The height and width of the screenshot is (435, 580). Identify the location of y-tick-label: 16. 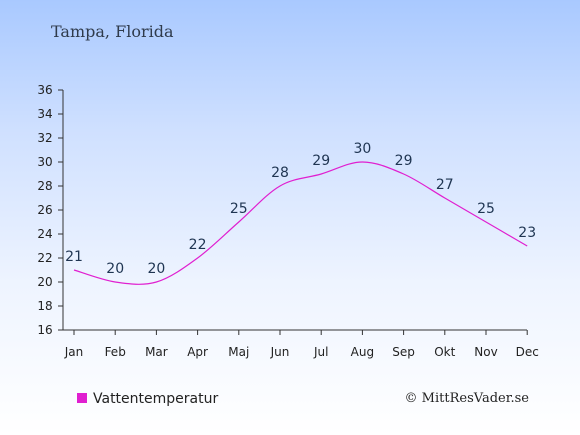
(44, 330).